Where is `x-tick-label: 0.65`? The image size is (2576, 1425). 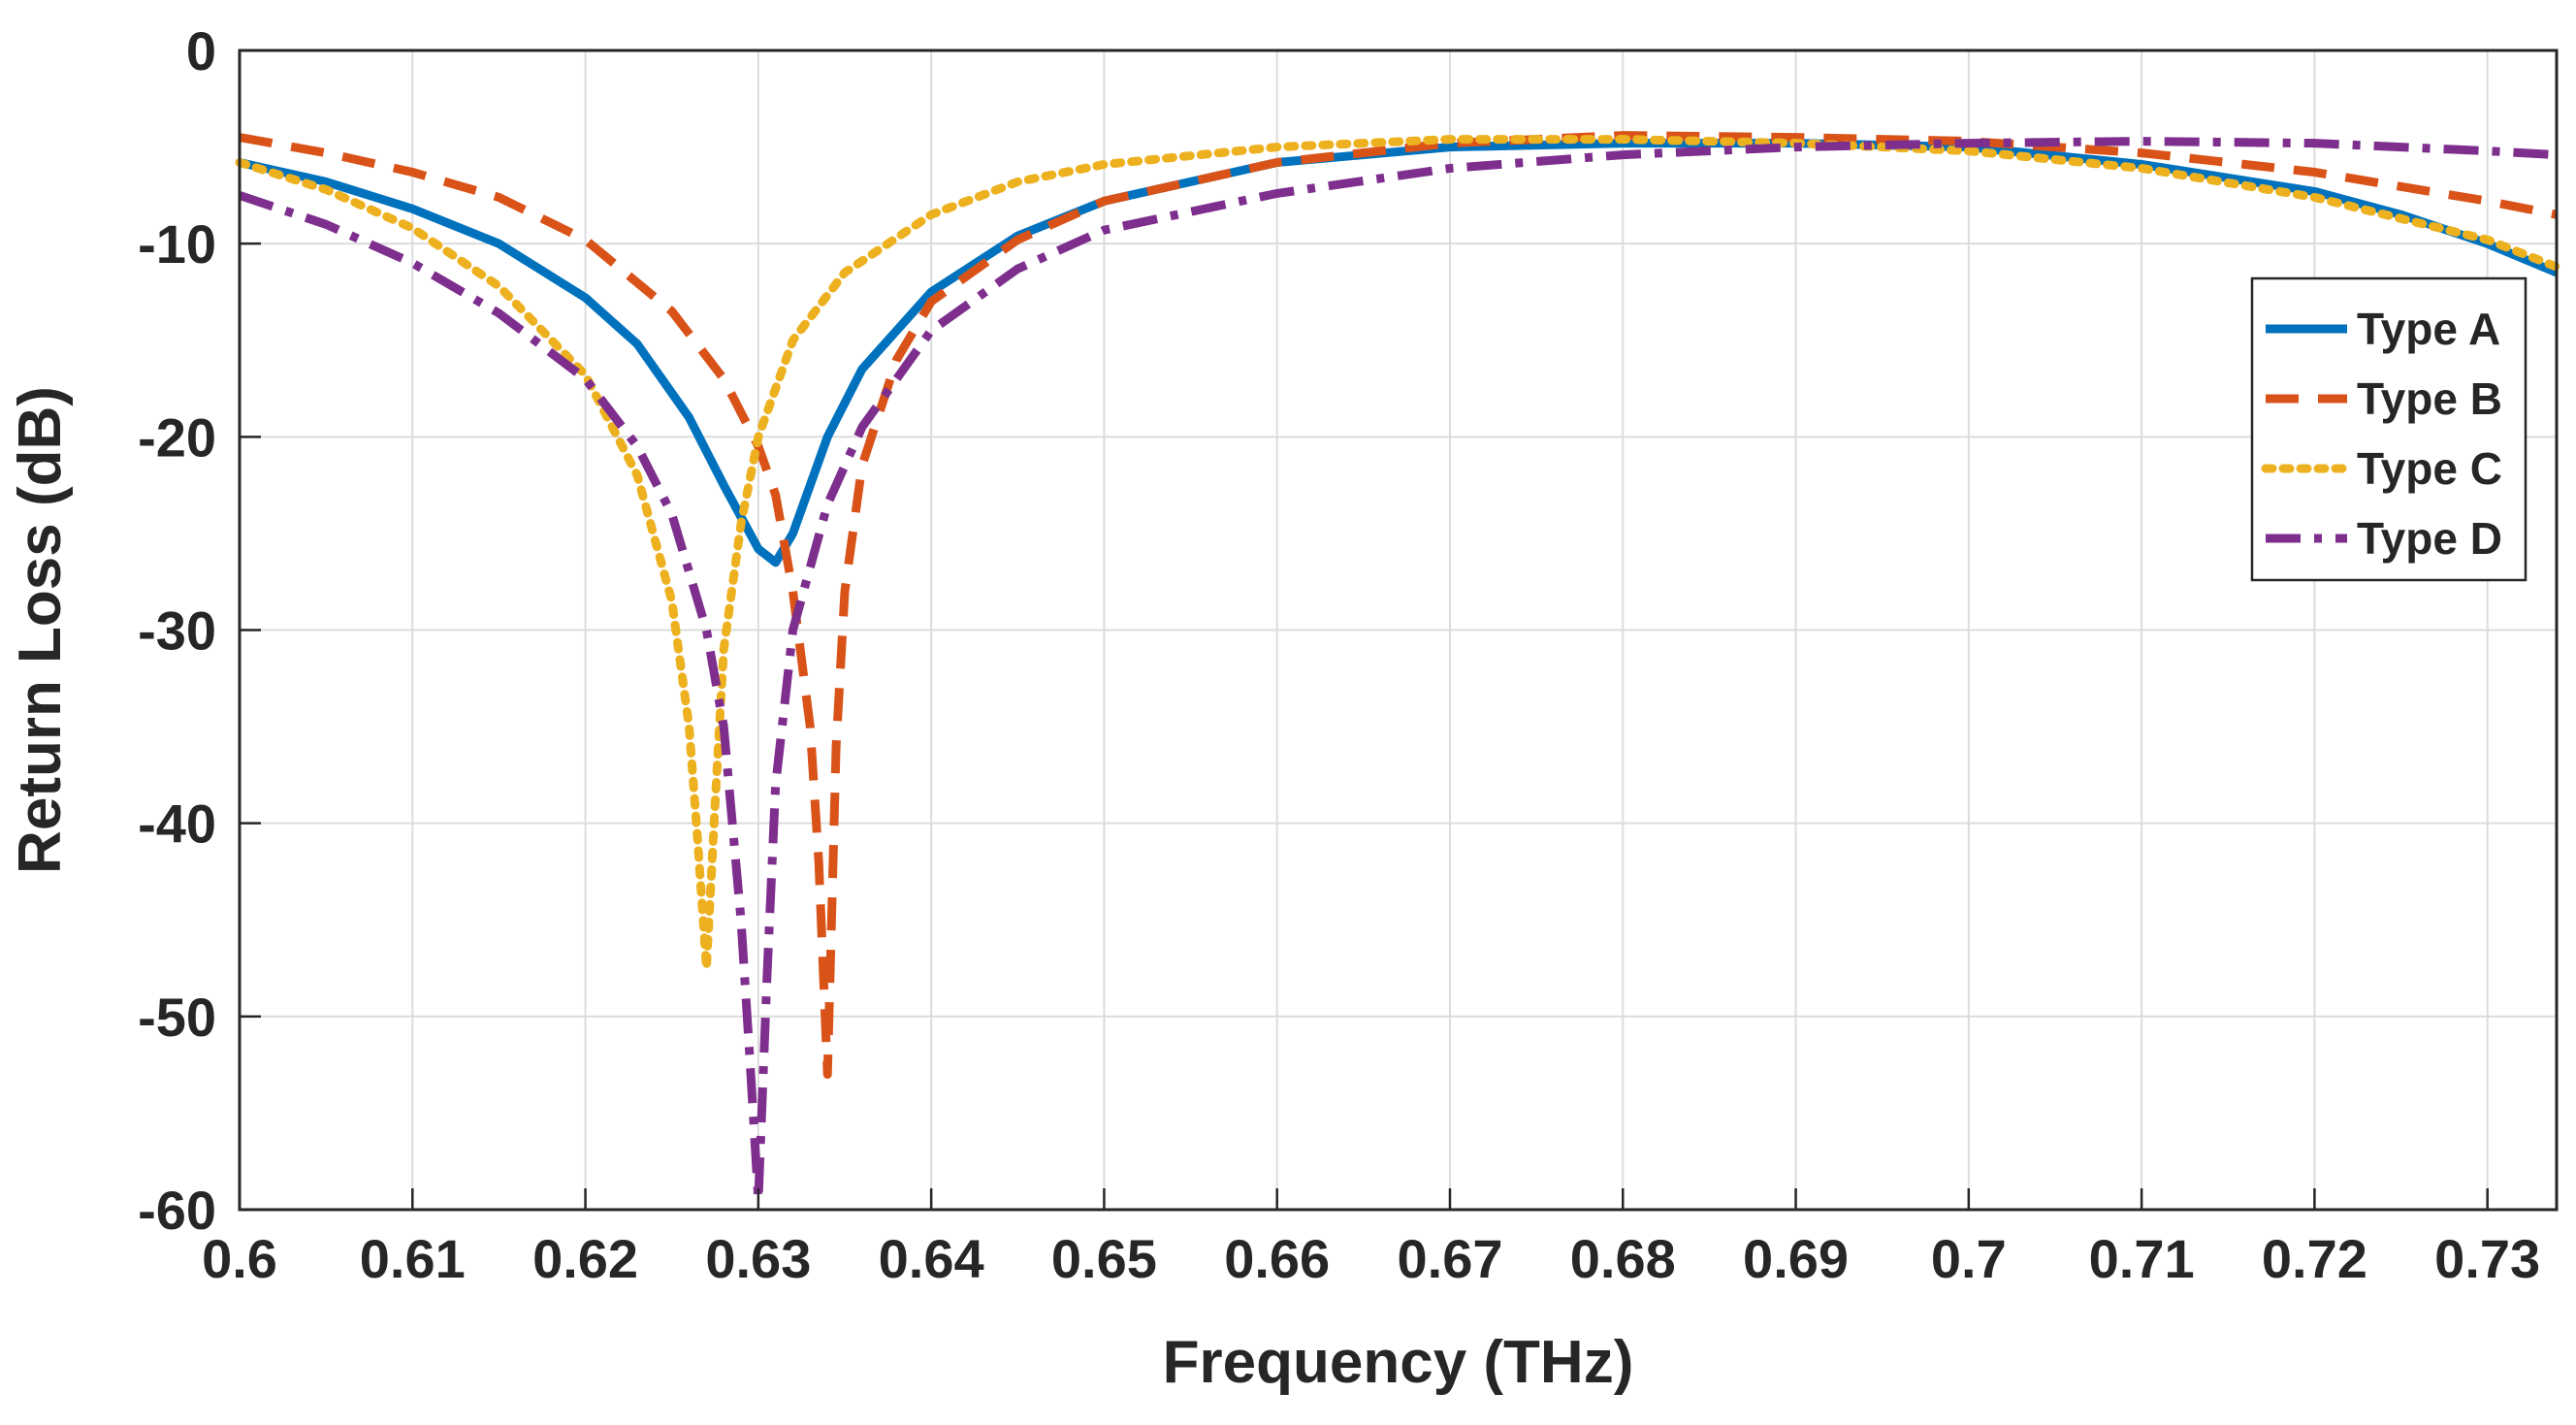
x-tick-label: 0.65 is located at coordinates (1104, 1258).